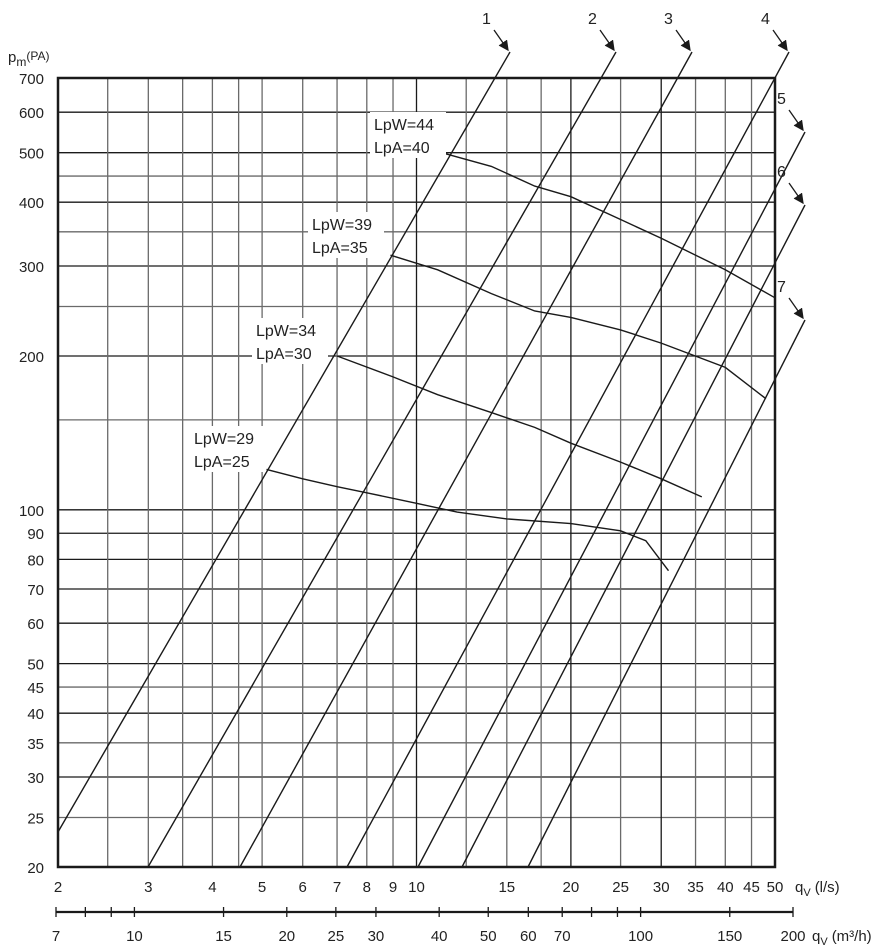  What do you see at coordinates (765, 19) in the screenshot?
I see `system-curve-label: 4` at bounding box center [765, 19].